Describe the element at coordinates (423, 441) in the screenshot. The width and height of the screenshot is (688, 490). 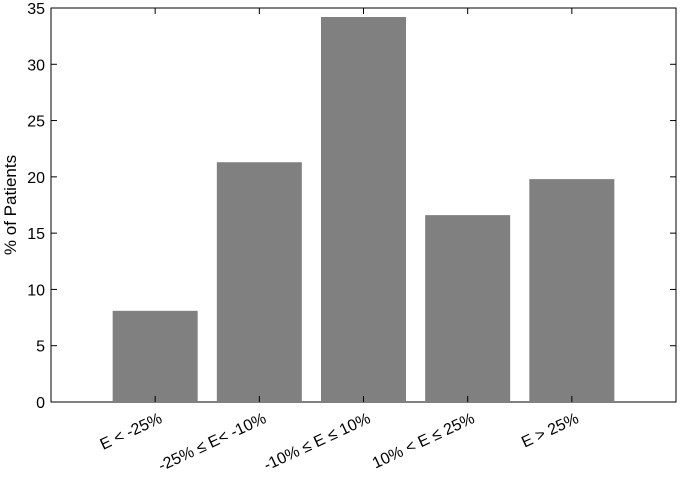
I see `x-tick-label-4: 10% < E ≤ 25%` at that location.